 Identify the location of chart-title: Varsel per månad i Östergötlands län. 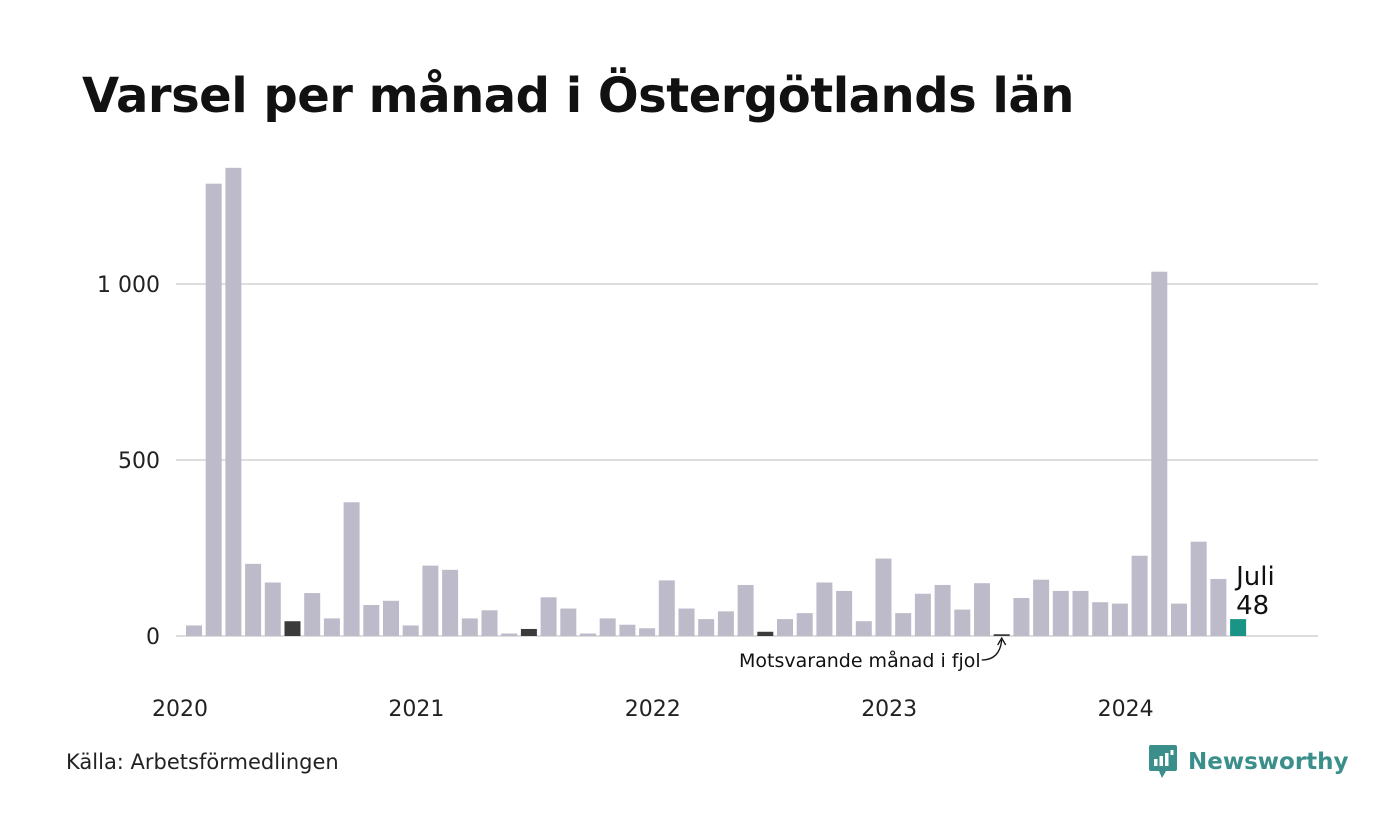
(578, 96).